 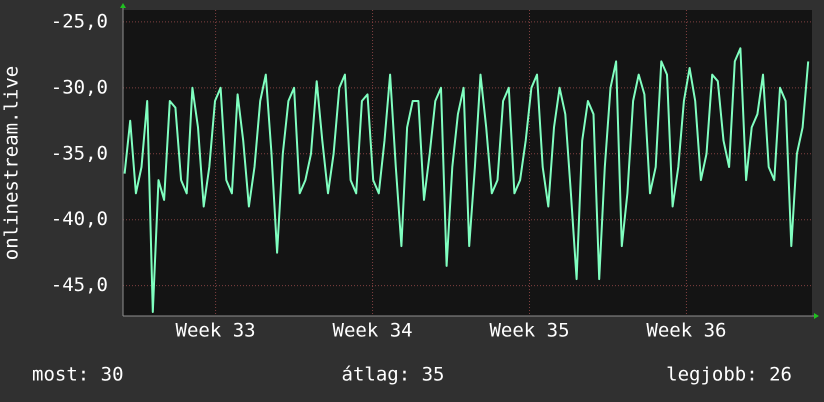 What do you see at coordinates (729, 375) in the screenshot?
I see `footer-stat: legjobb: 26` at bounding box center [729, 375].